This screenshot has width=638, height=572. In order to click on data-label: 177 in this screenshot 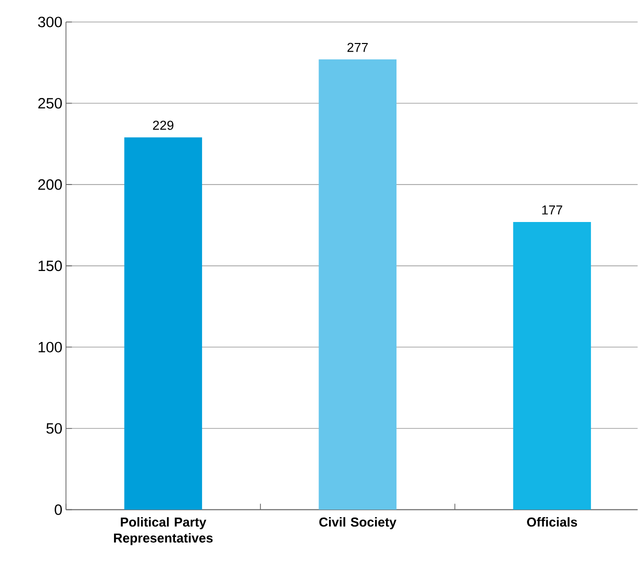, I will do `click(552, 210)`.